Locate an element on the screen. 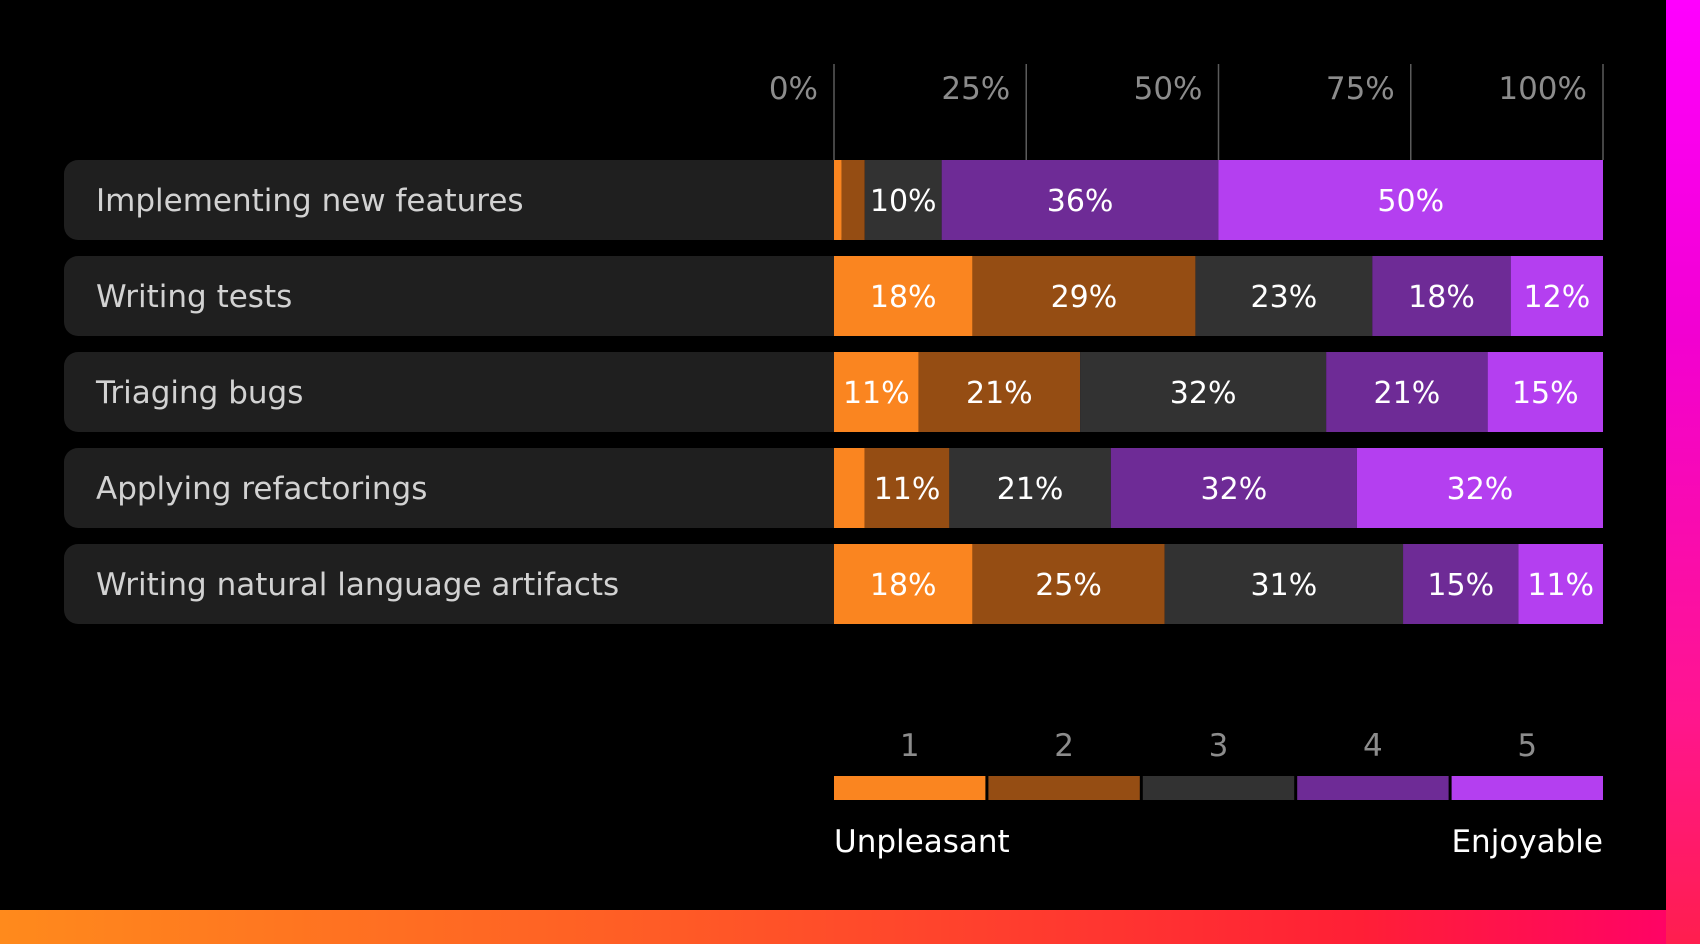 The height and width of the screenshot is (944, 1700). category-label: Writing tests is located at coordinates (194, 297).